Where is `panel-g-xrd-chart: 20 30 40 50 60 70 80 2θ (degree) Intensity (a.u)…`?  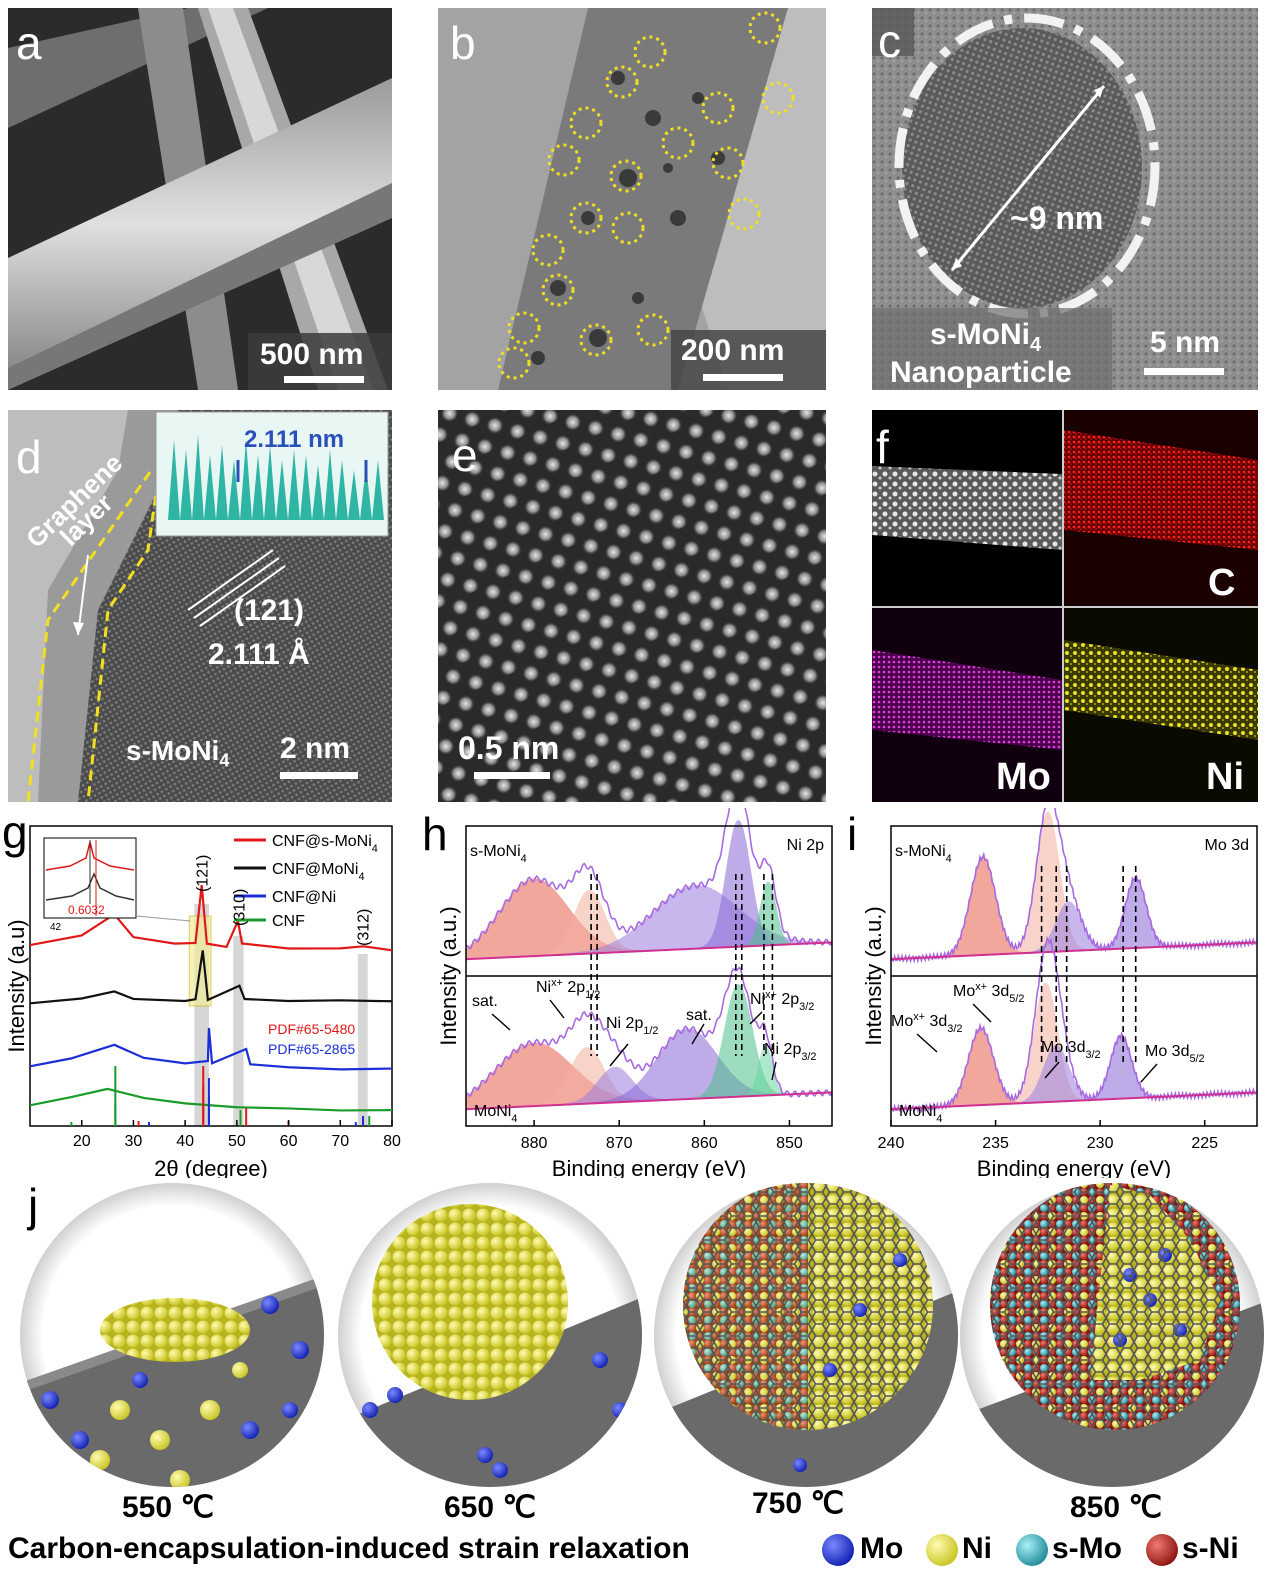 panel-g-xrd-chart: 20 30 40 50 60 70 80 2θ (degree) Intensity (a.u)… is located at coordinates (205, 993).